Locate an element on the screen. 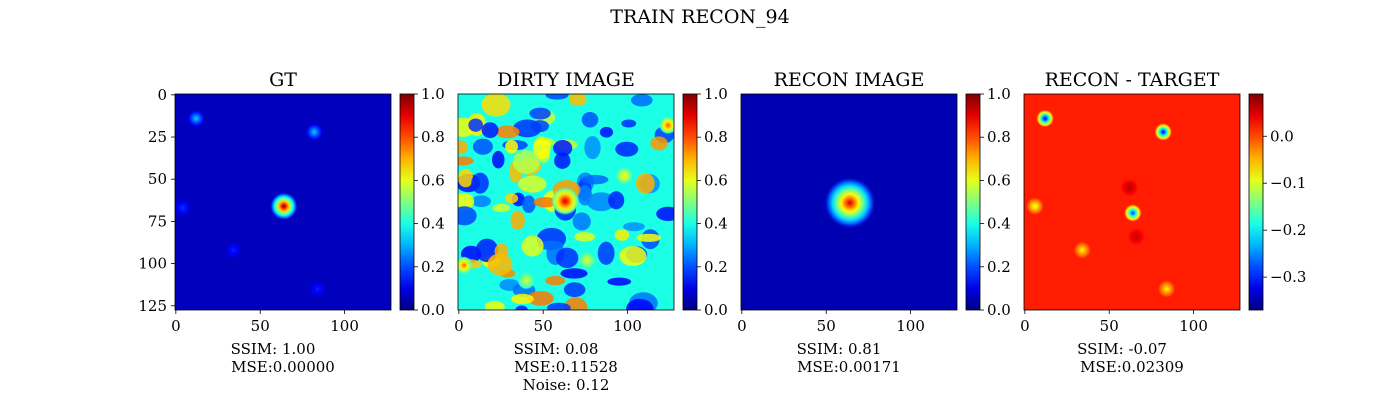  colorbar-tick-label: 0.6 is located at coordinates (999, 180).